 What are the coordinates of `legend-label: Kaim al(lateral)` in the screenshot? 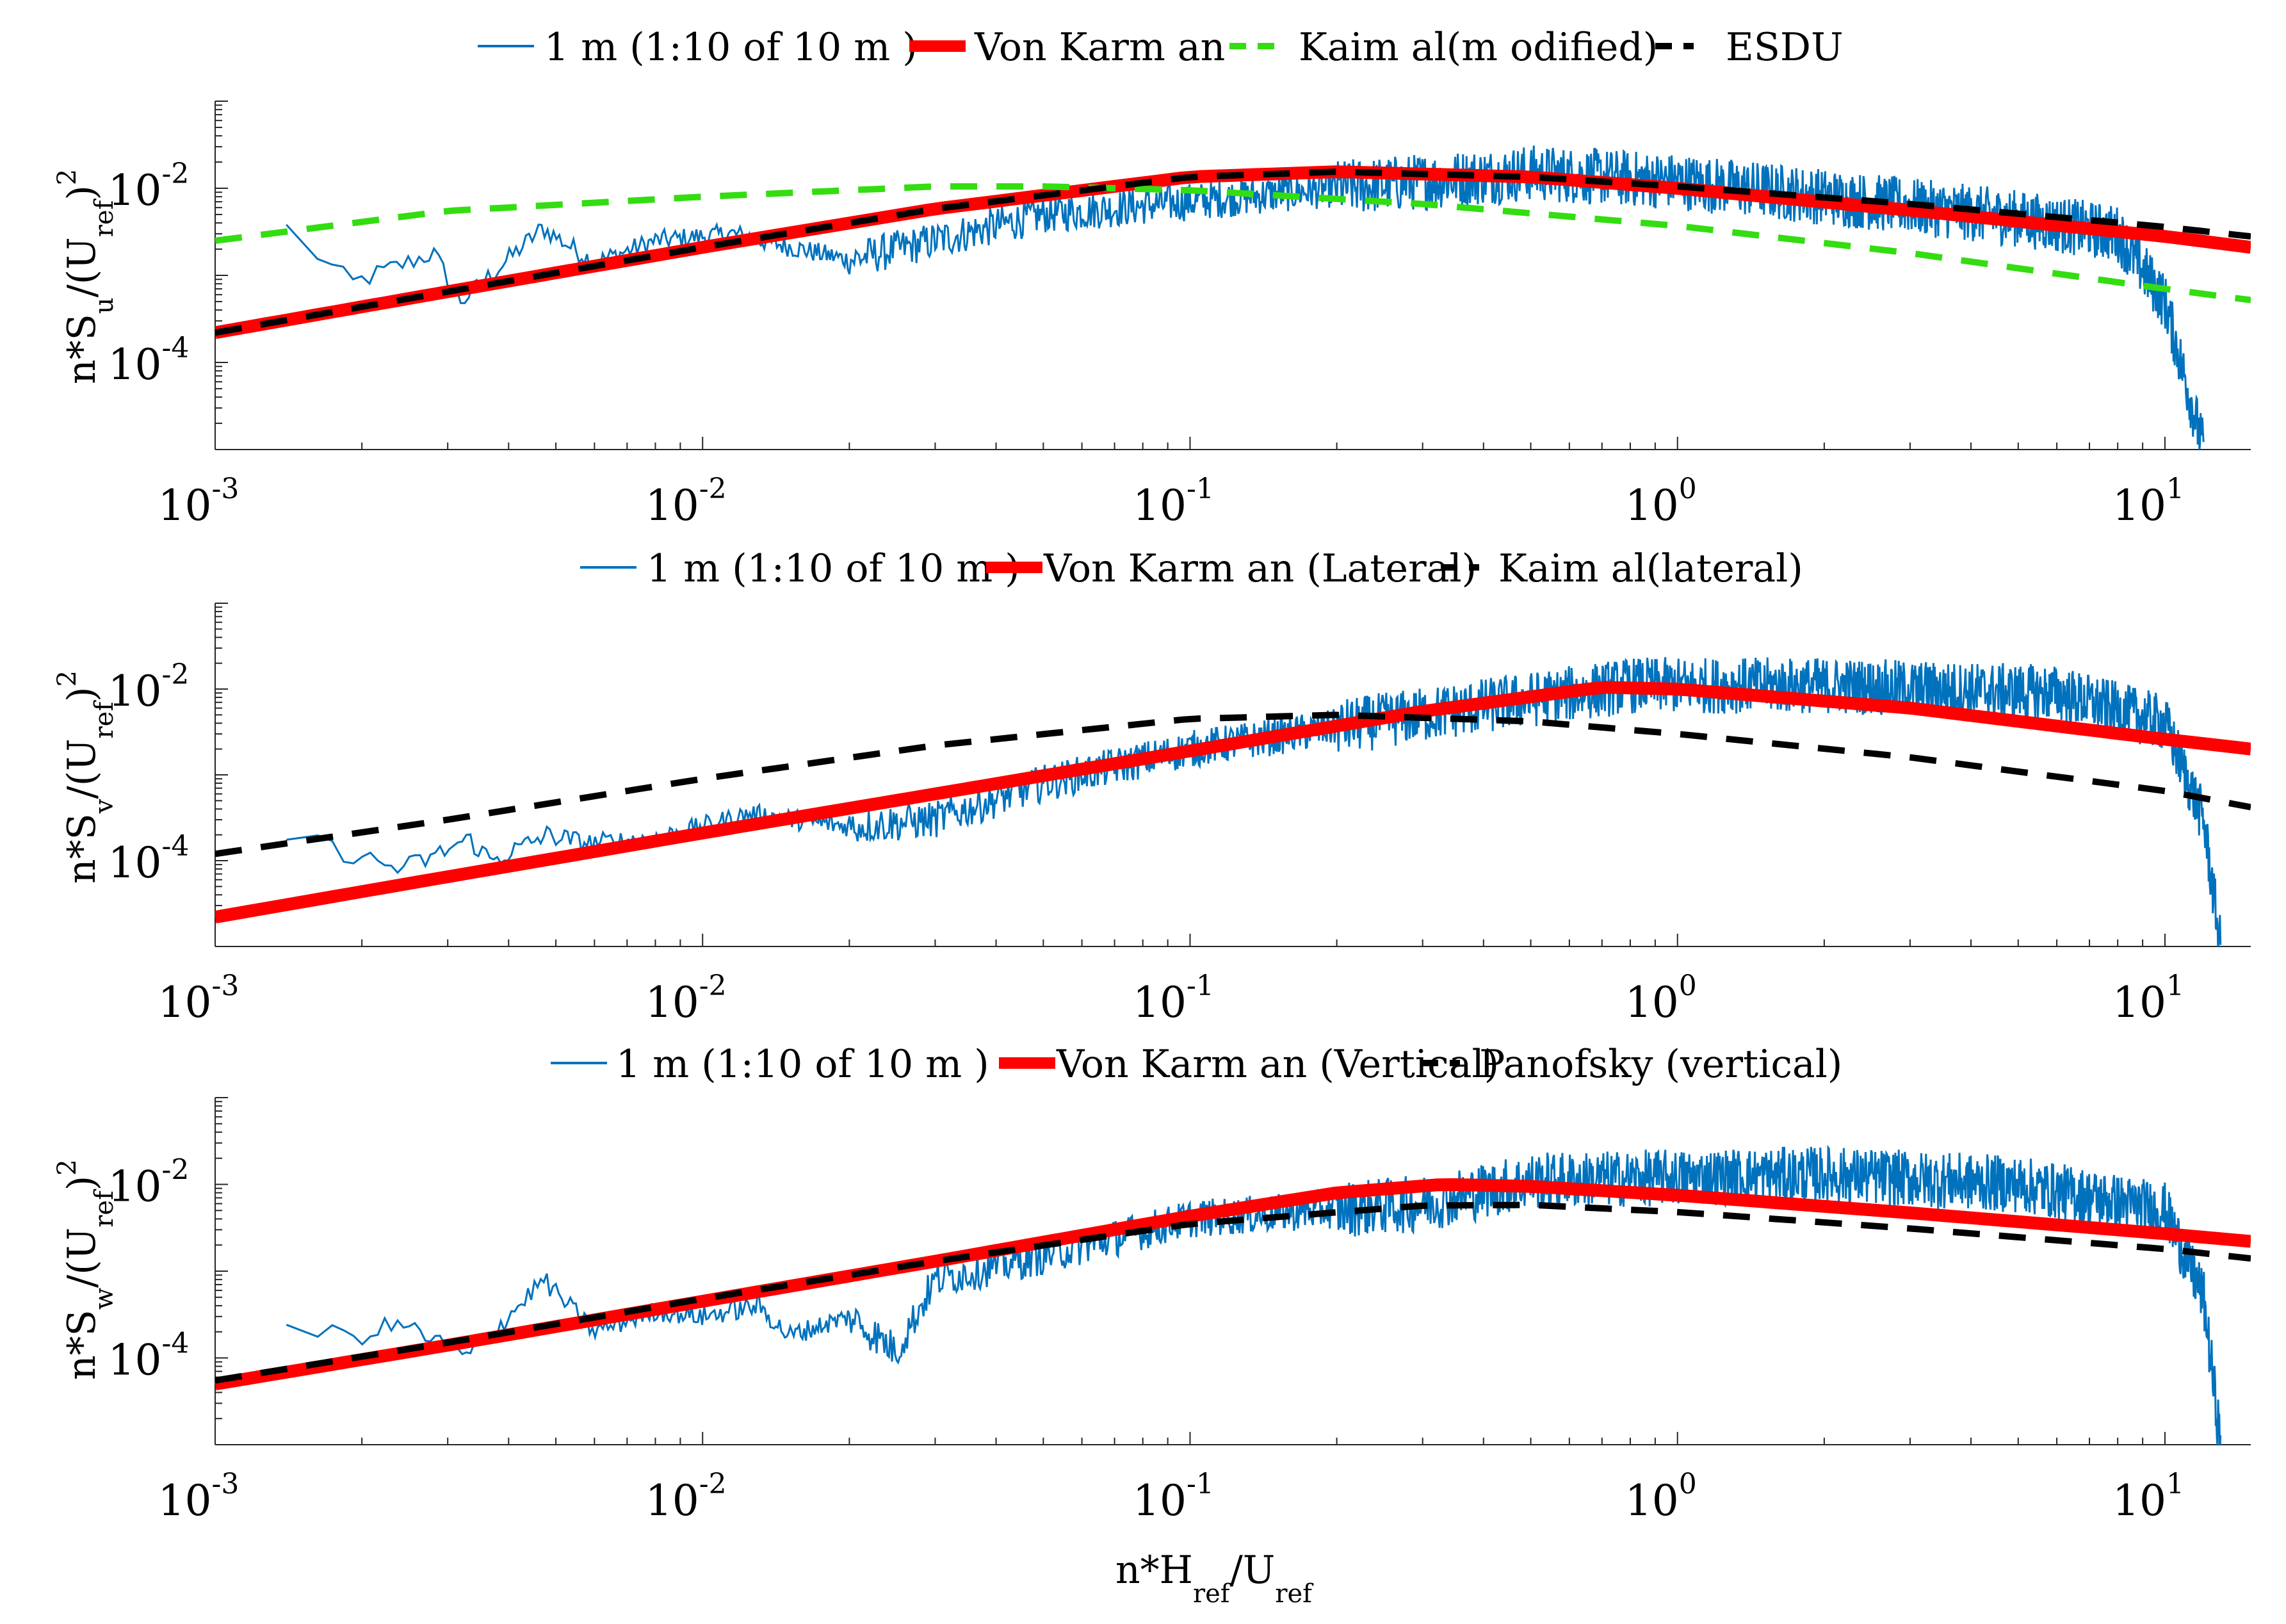 It's located at (1650, 568).